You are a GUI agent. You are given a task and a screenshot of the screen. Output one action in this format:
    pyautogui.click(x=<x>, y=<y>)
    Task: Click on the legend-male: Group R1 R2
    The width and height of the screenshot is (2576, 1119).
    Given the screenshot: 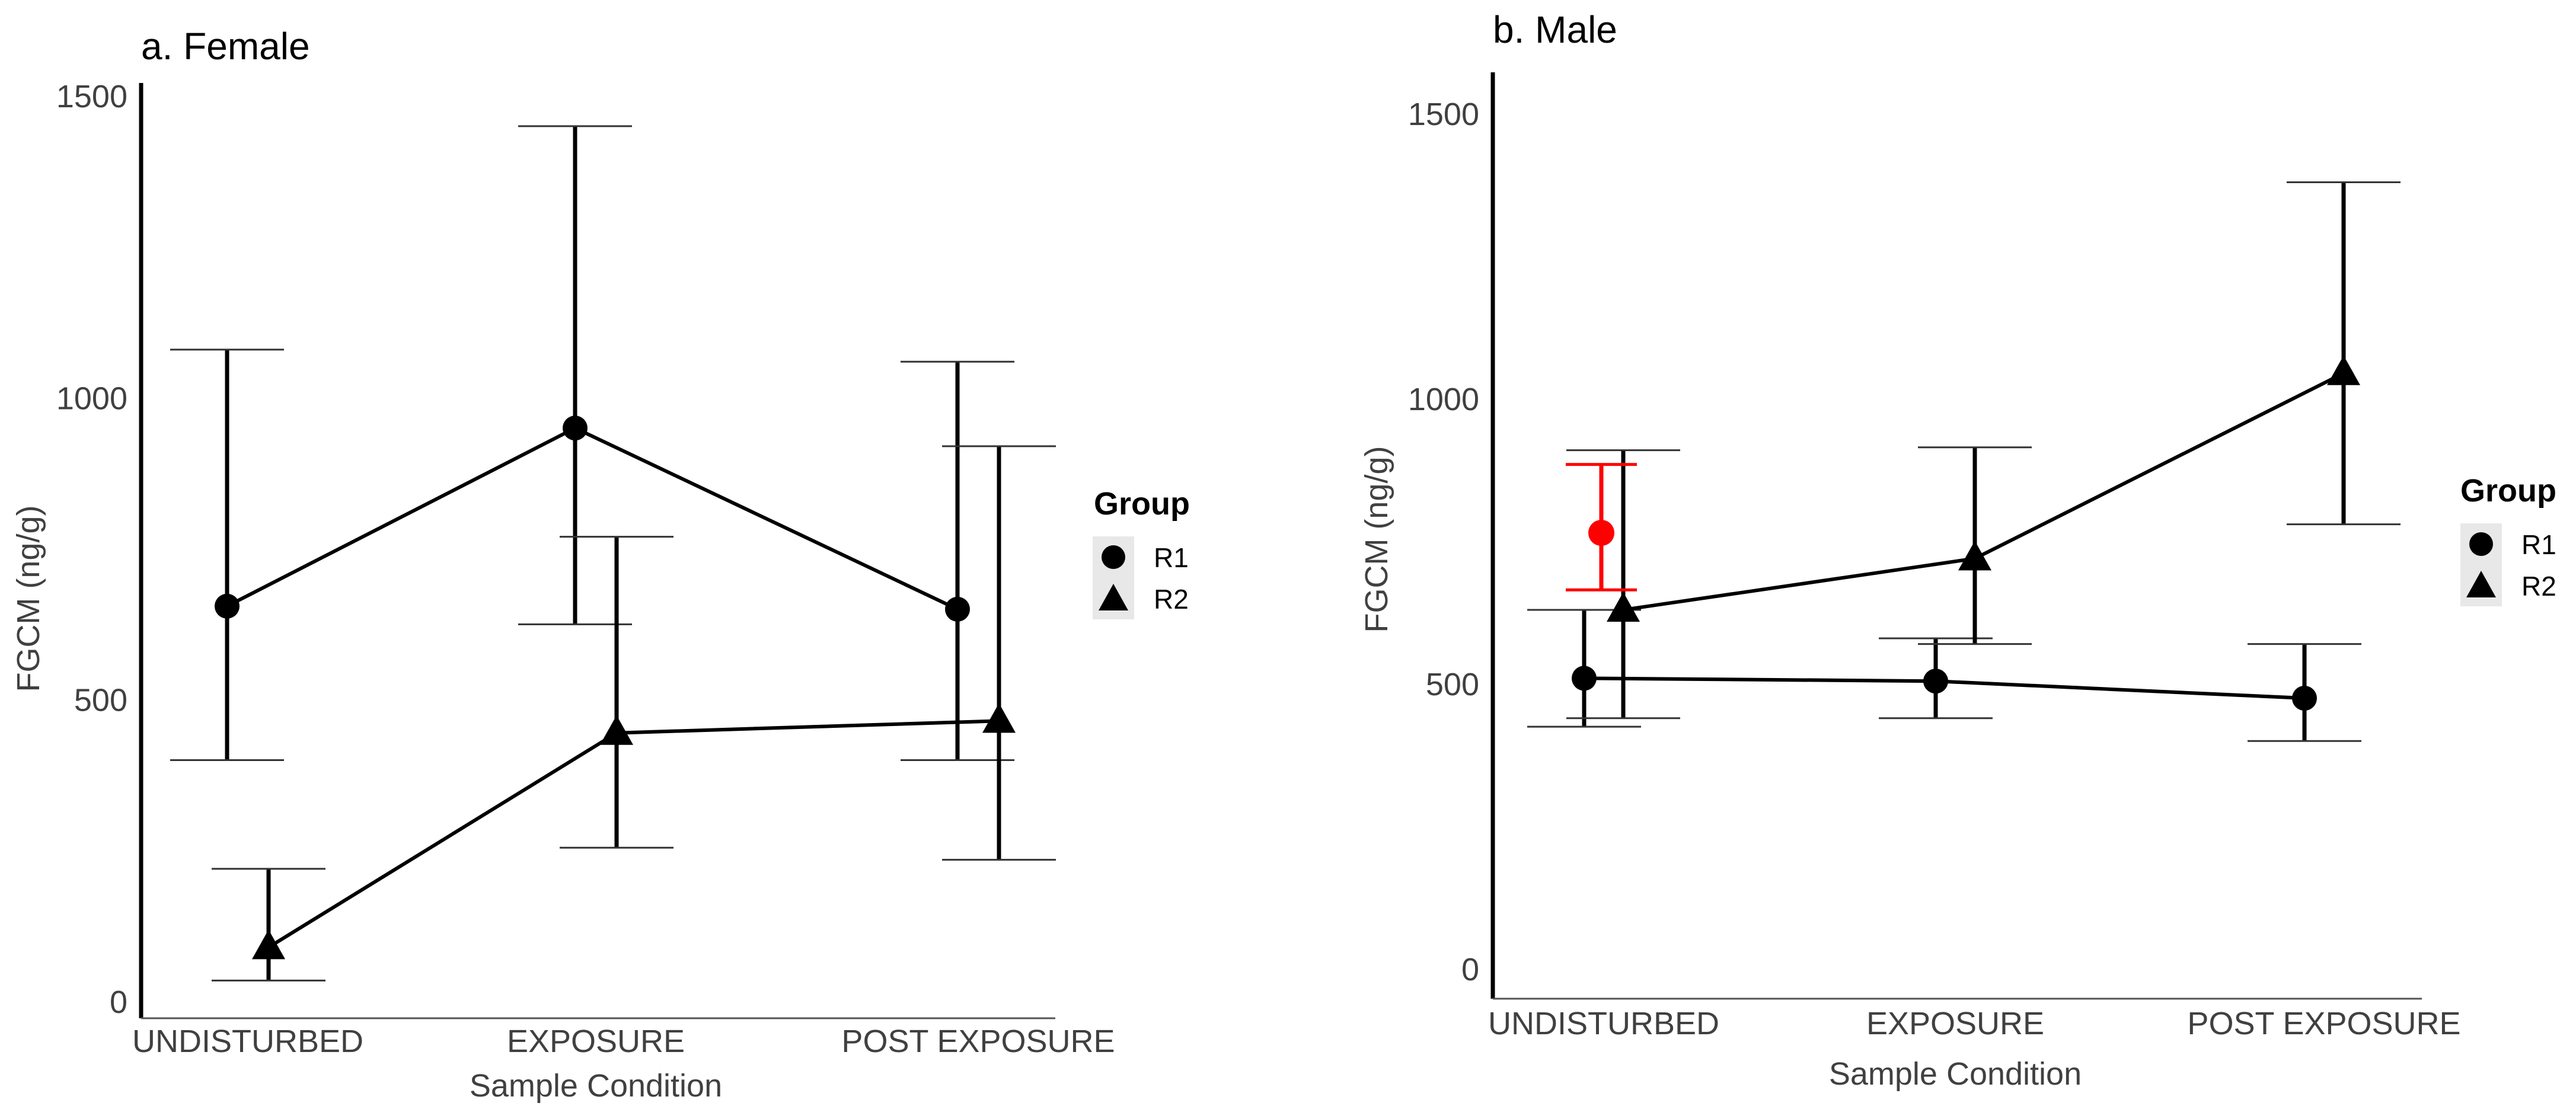 What is the action you would take?
    pyautogui.click(x=2508, y=539)
    